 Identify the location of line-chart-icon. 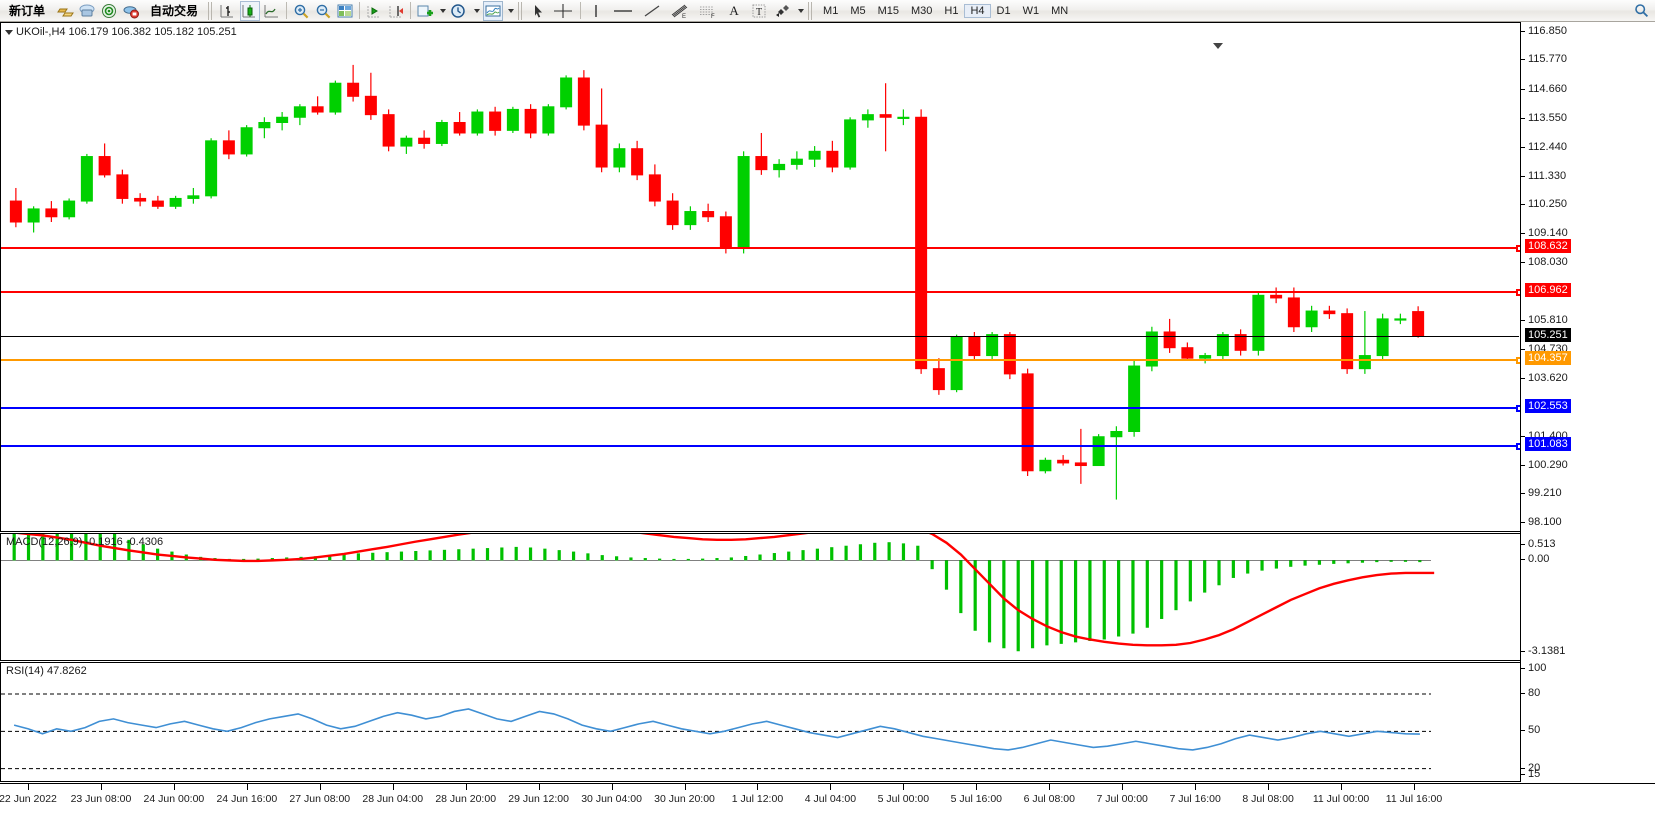
(272, 11).